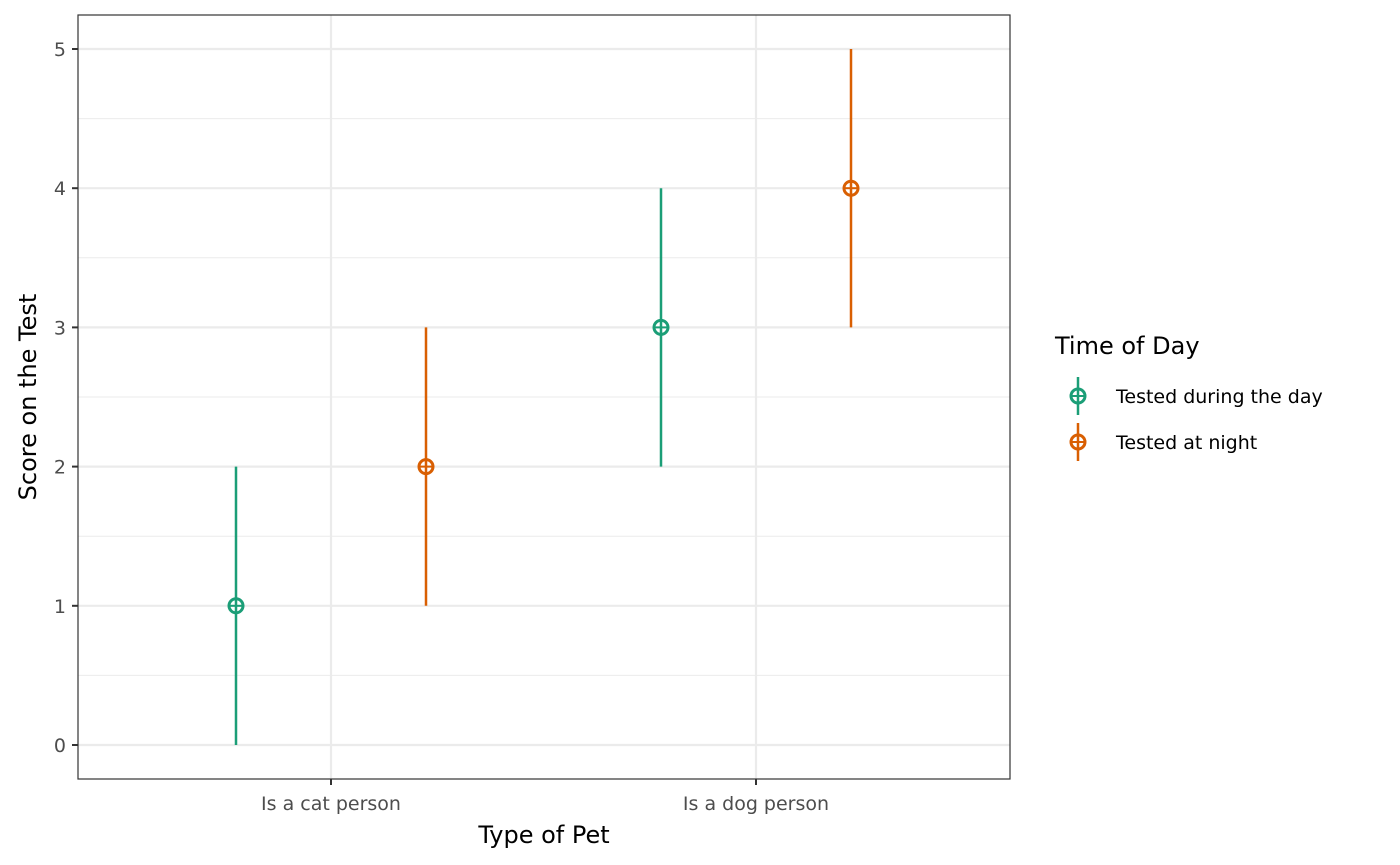 This screenshot has width=1400, height=865. Describe the element at coordinates (60, 468) in the screenshot. I see `y-tick-label: 2` at that location.